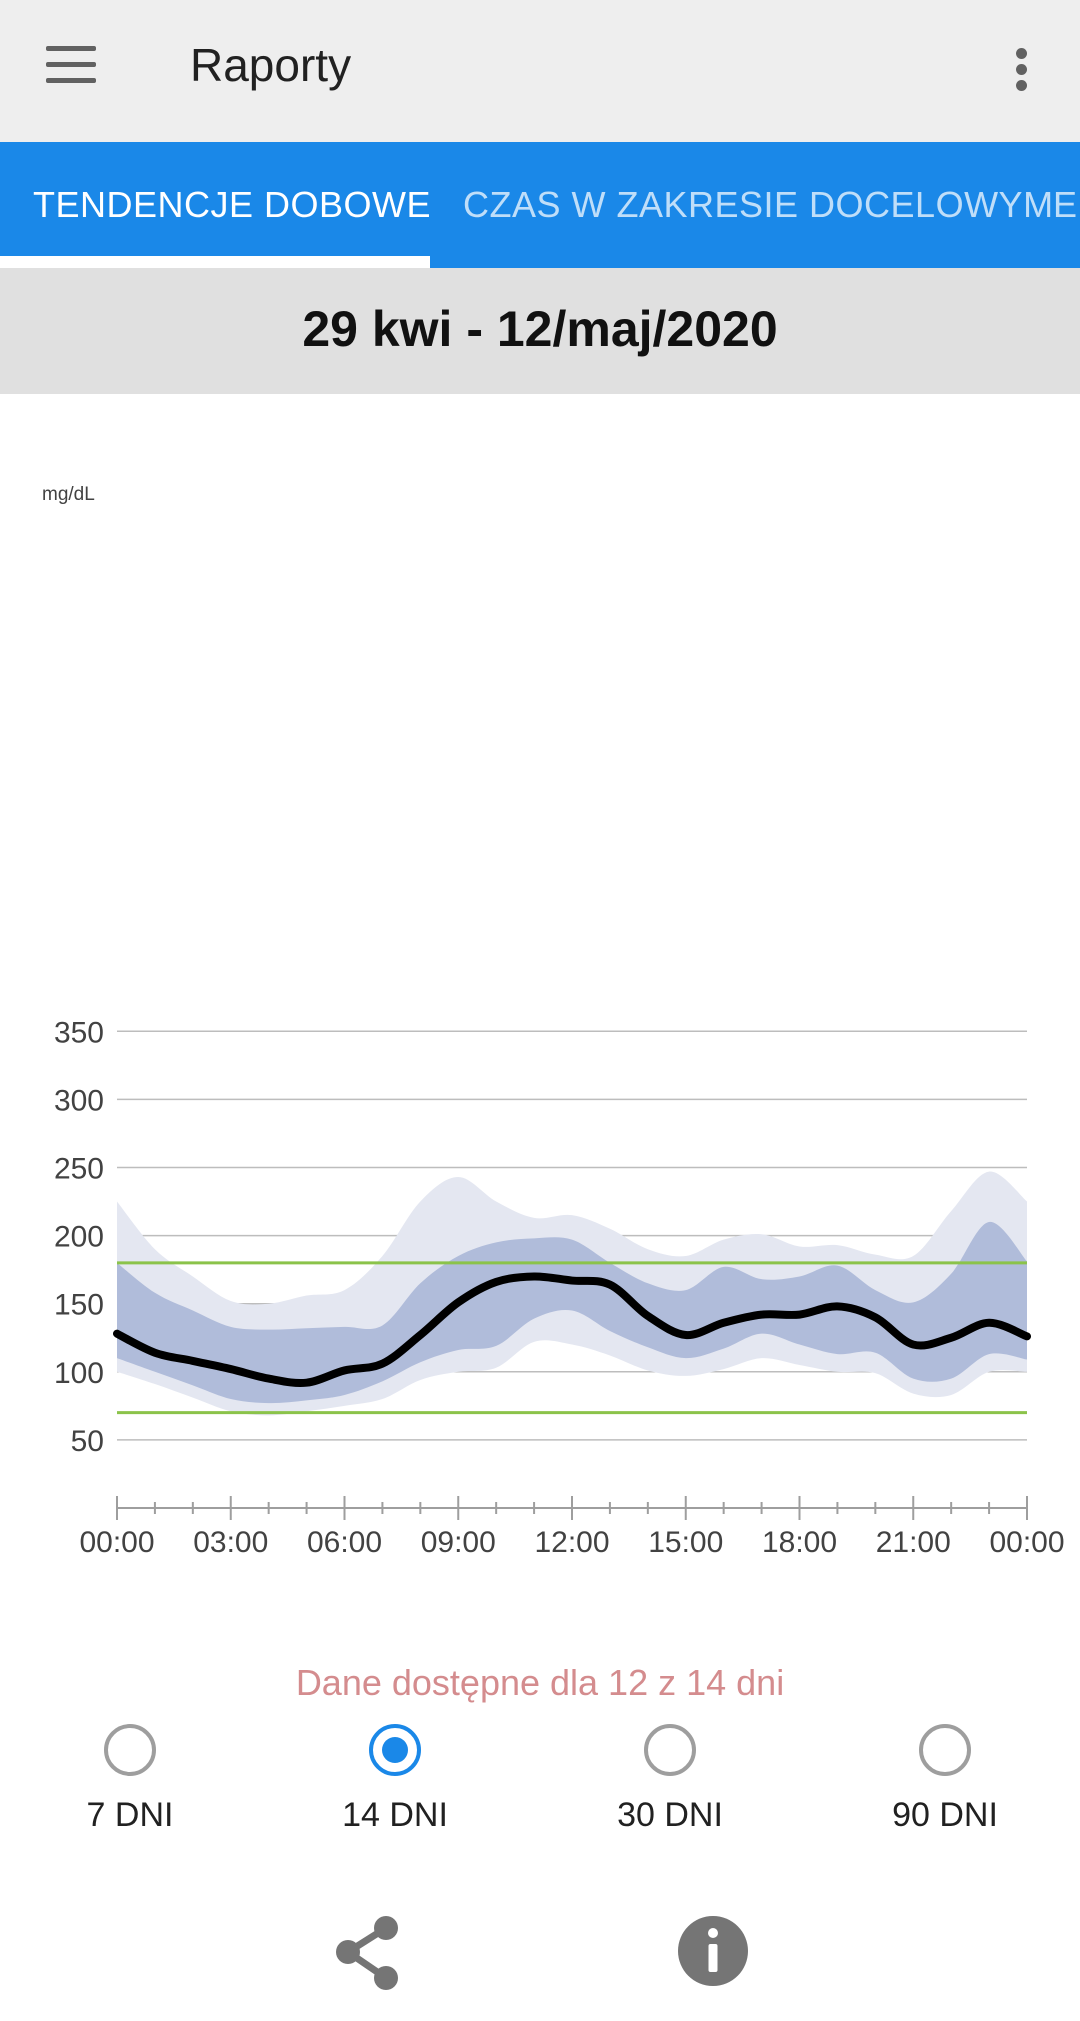 The width and height of the screenshot is (1080, 2021). What do you see at coordinates (713, 1951) in the screenshot?
I see `info-icon` at bounding box center [713, 1951].